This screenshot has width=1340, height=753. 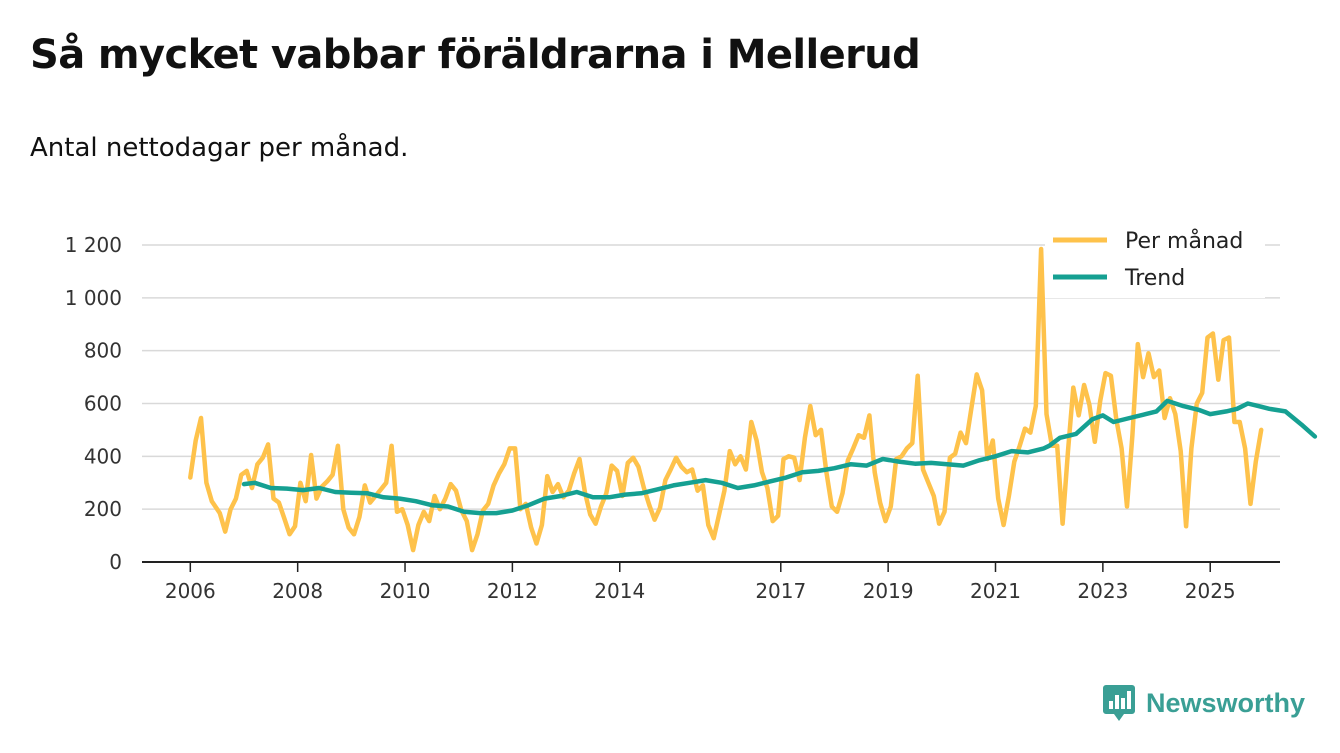 I want to click on x-tick-label: 2006, so click(x=190, y=591).